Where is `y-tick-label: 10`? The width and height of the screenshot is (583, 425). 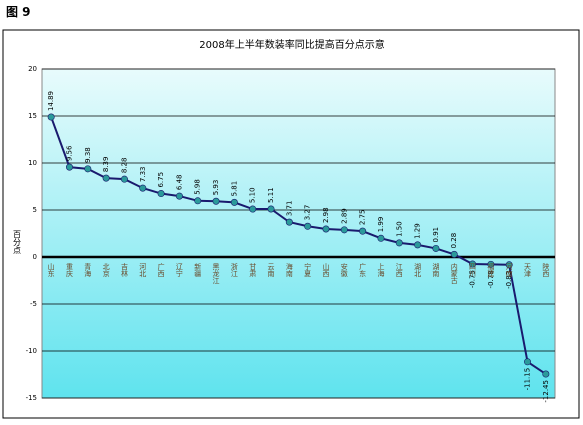 y-tick-label: 10 is located at coordinates (32, 163).